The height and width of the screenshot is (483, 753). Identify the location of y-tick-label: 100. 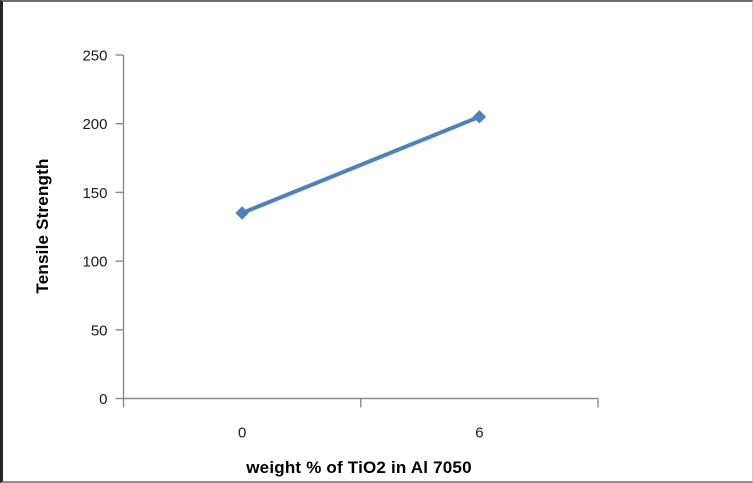
(94, 262).